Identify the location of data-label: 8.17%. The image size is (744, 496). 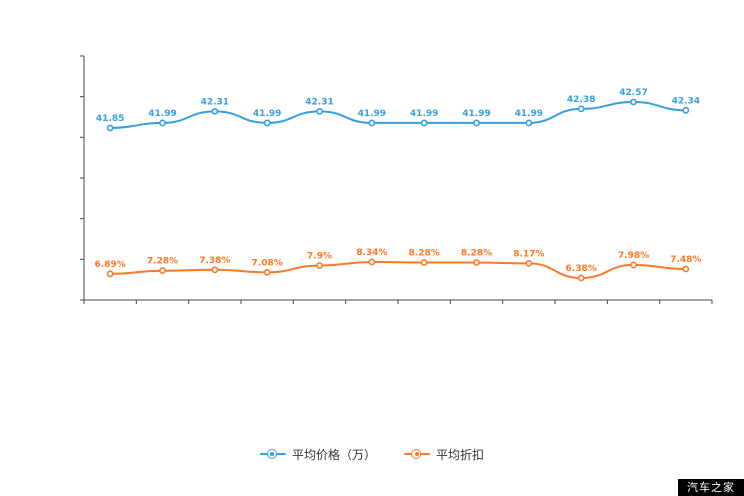
(528, 254).